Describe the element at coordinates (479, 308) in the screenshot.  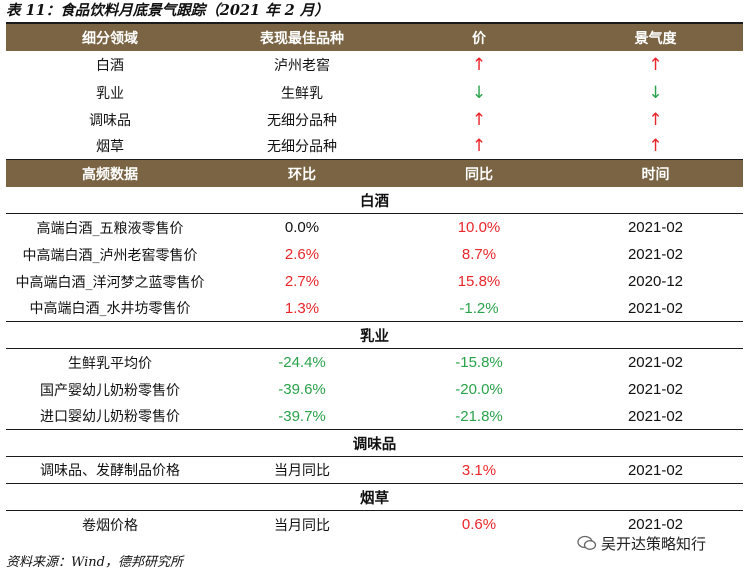
I see `yoy-value: -1.2%` at that location.